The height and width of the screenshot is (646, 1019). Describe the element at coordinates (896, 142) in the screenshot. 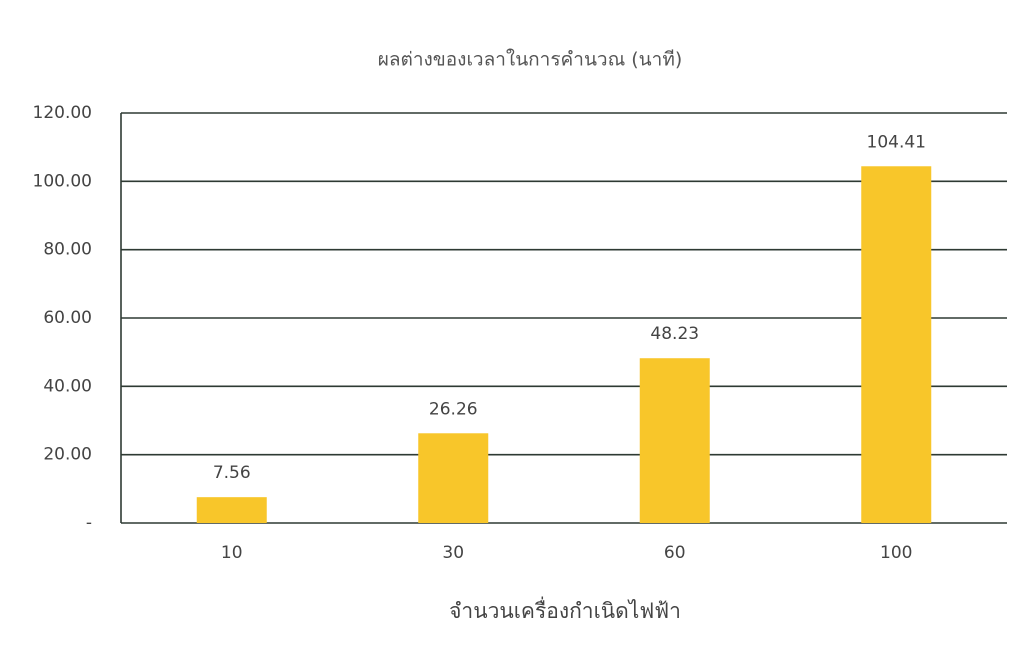

I see `data-label: 104.41` at that location.